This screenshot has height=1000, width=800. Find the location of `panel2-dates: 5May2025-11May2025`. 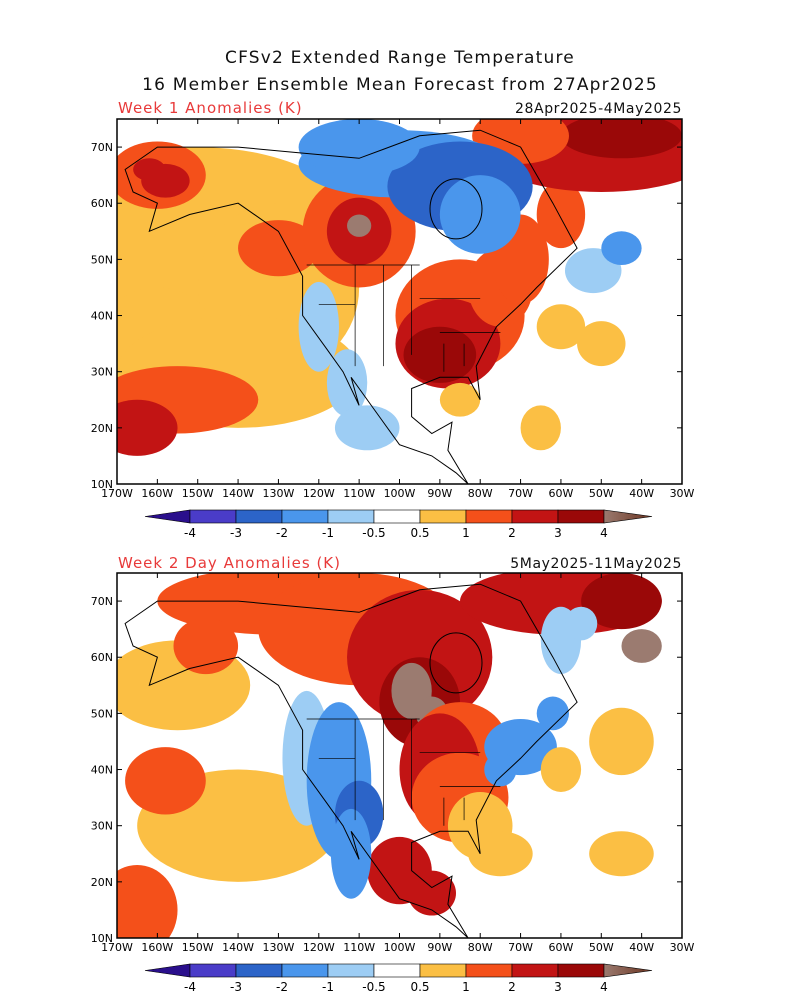

panel2-dates: 5May2025-11May2025 is located at coordinates (596, 564).